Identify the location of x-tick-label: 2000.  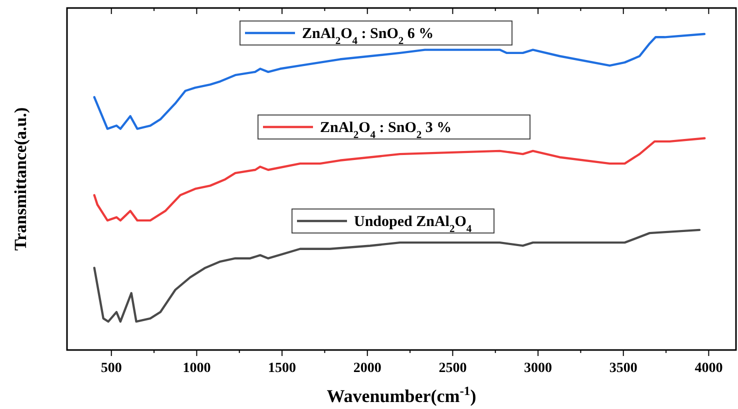
(367, 368).